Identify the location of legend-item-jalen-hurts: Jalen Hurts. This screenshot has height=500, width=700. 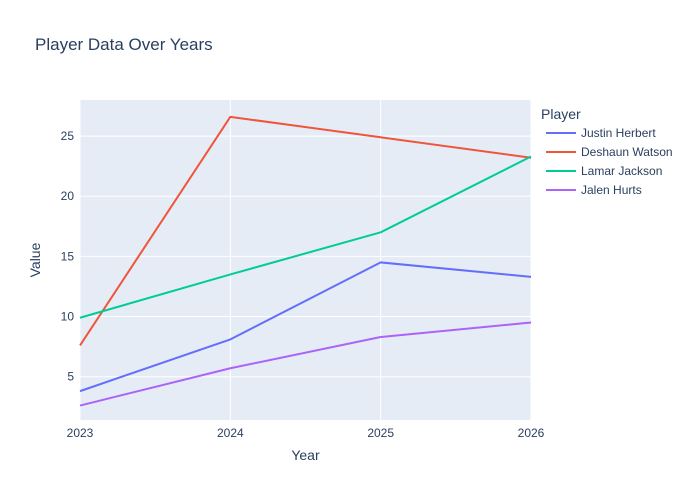
(594, 190).